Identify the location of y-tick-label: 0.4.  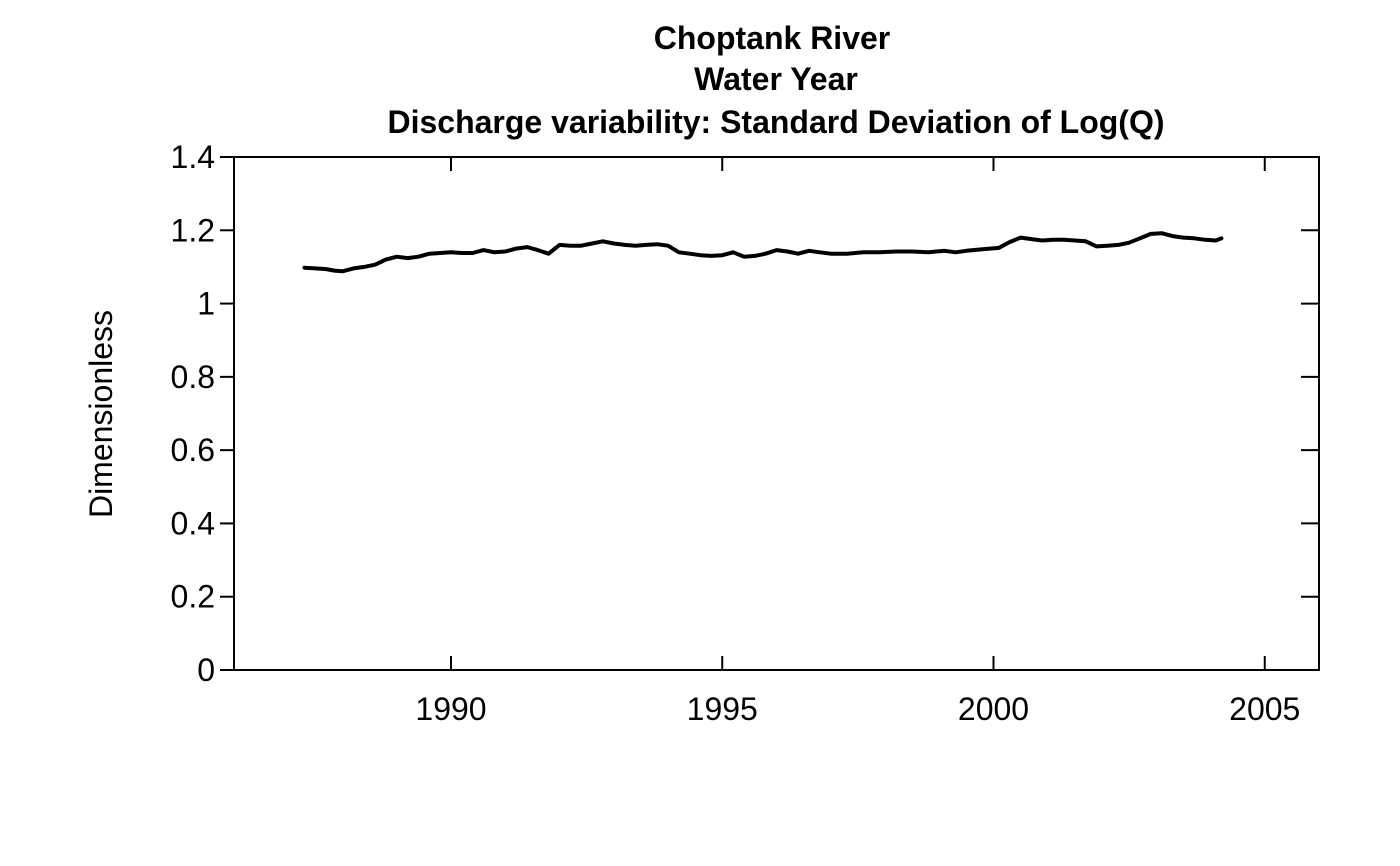
(193, 523).